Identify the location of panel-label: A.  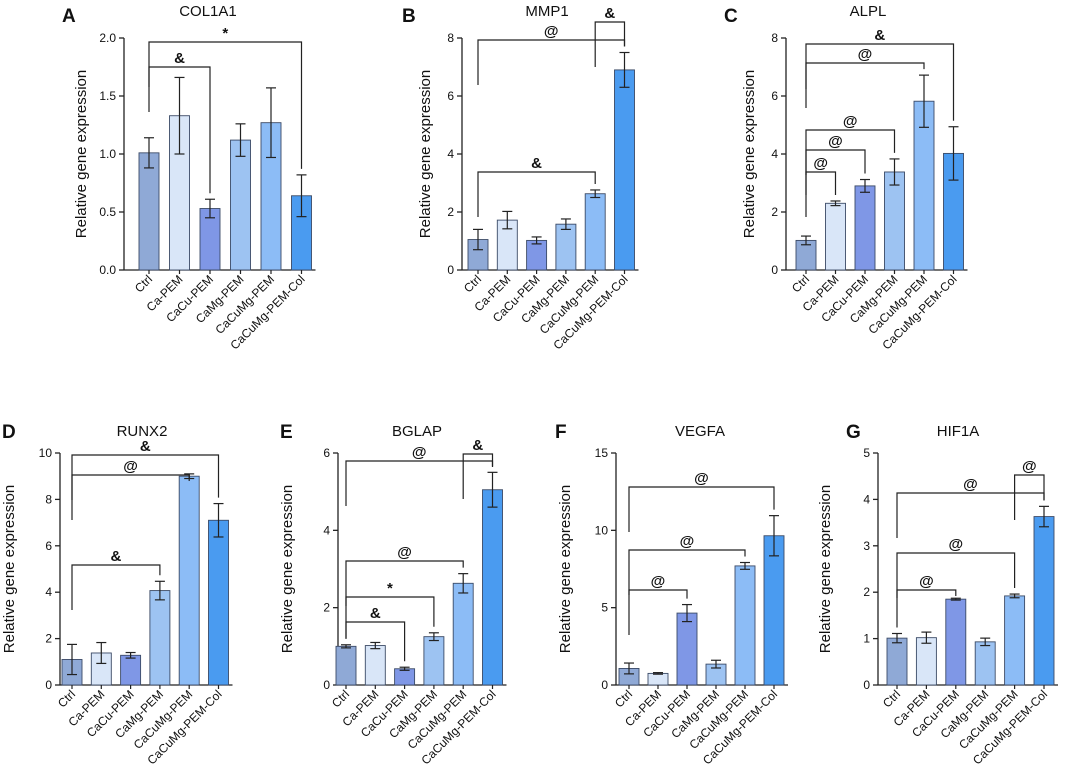
(69, 16).